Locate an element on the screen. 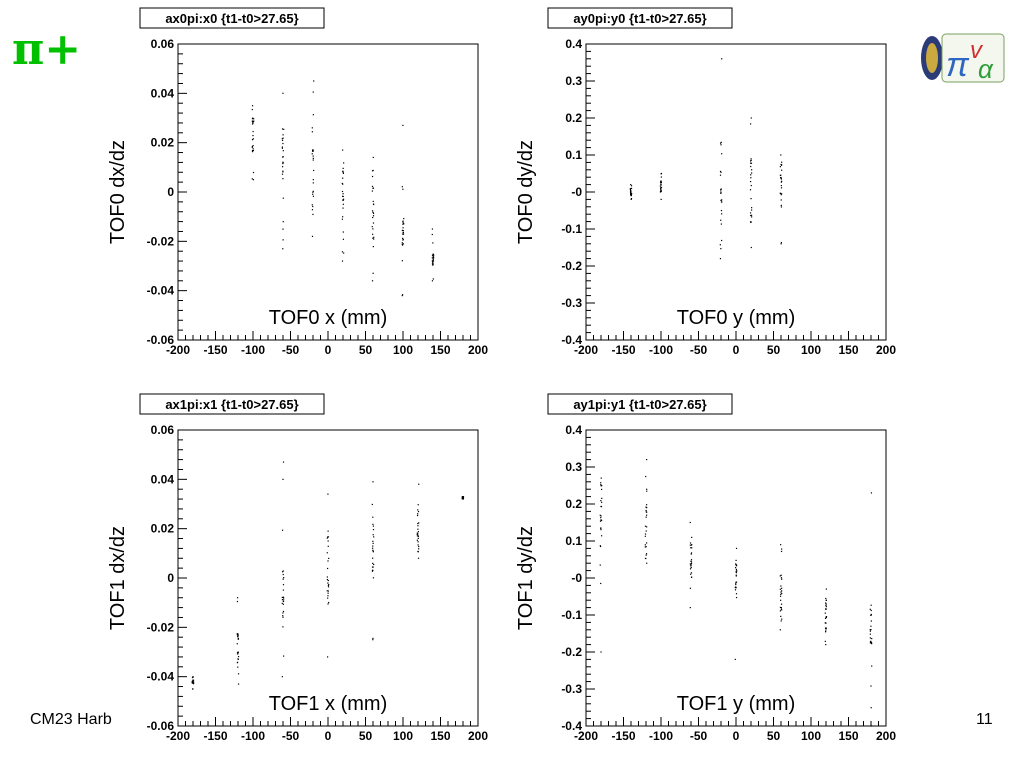 This screenshot has height=768, width=1024. y-tick-label: -0.1 is located at coordinates (571, 615).